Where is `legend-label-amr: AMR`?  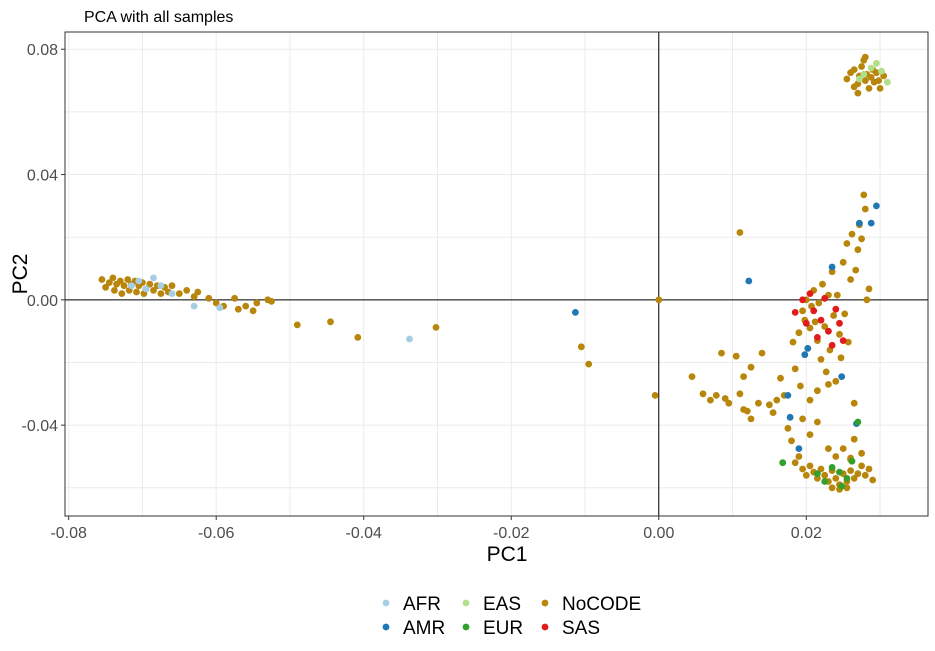
legend-label-amr: AMR is located at coordinates (424, 628).